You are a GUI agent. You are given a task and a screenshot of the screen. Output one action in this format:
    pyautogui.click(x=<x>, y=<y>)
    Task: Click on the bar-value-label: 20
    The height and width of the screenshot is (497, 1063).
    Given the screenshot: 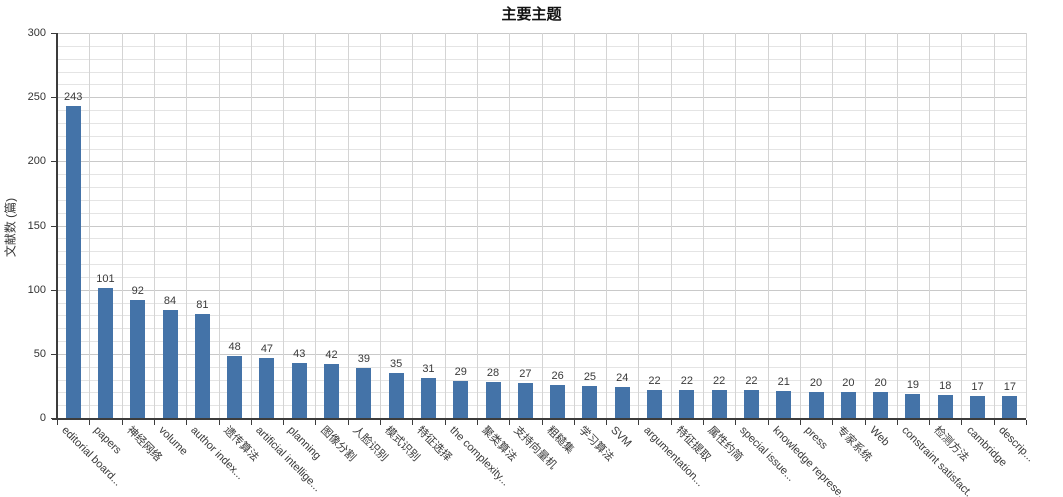 What is the action you would take?
    pyautogui.click(x=848, y=383)
    